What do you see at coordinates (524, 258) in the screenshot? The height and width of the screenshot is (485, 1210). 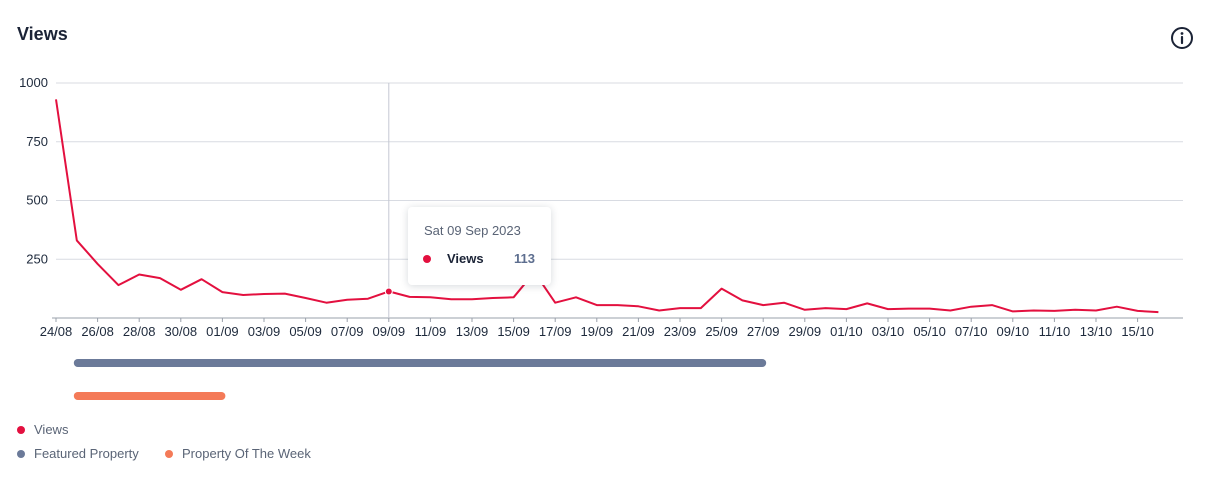 I see `tooltip-value: 113` at bounding box center [524, 258].